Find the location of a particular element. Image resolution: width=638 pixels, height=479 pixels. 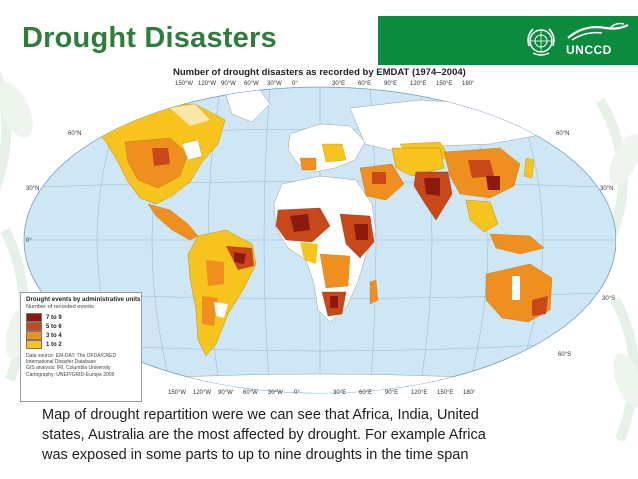

latitude-label-left: 30°N is located at coordinates (33, 189).